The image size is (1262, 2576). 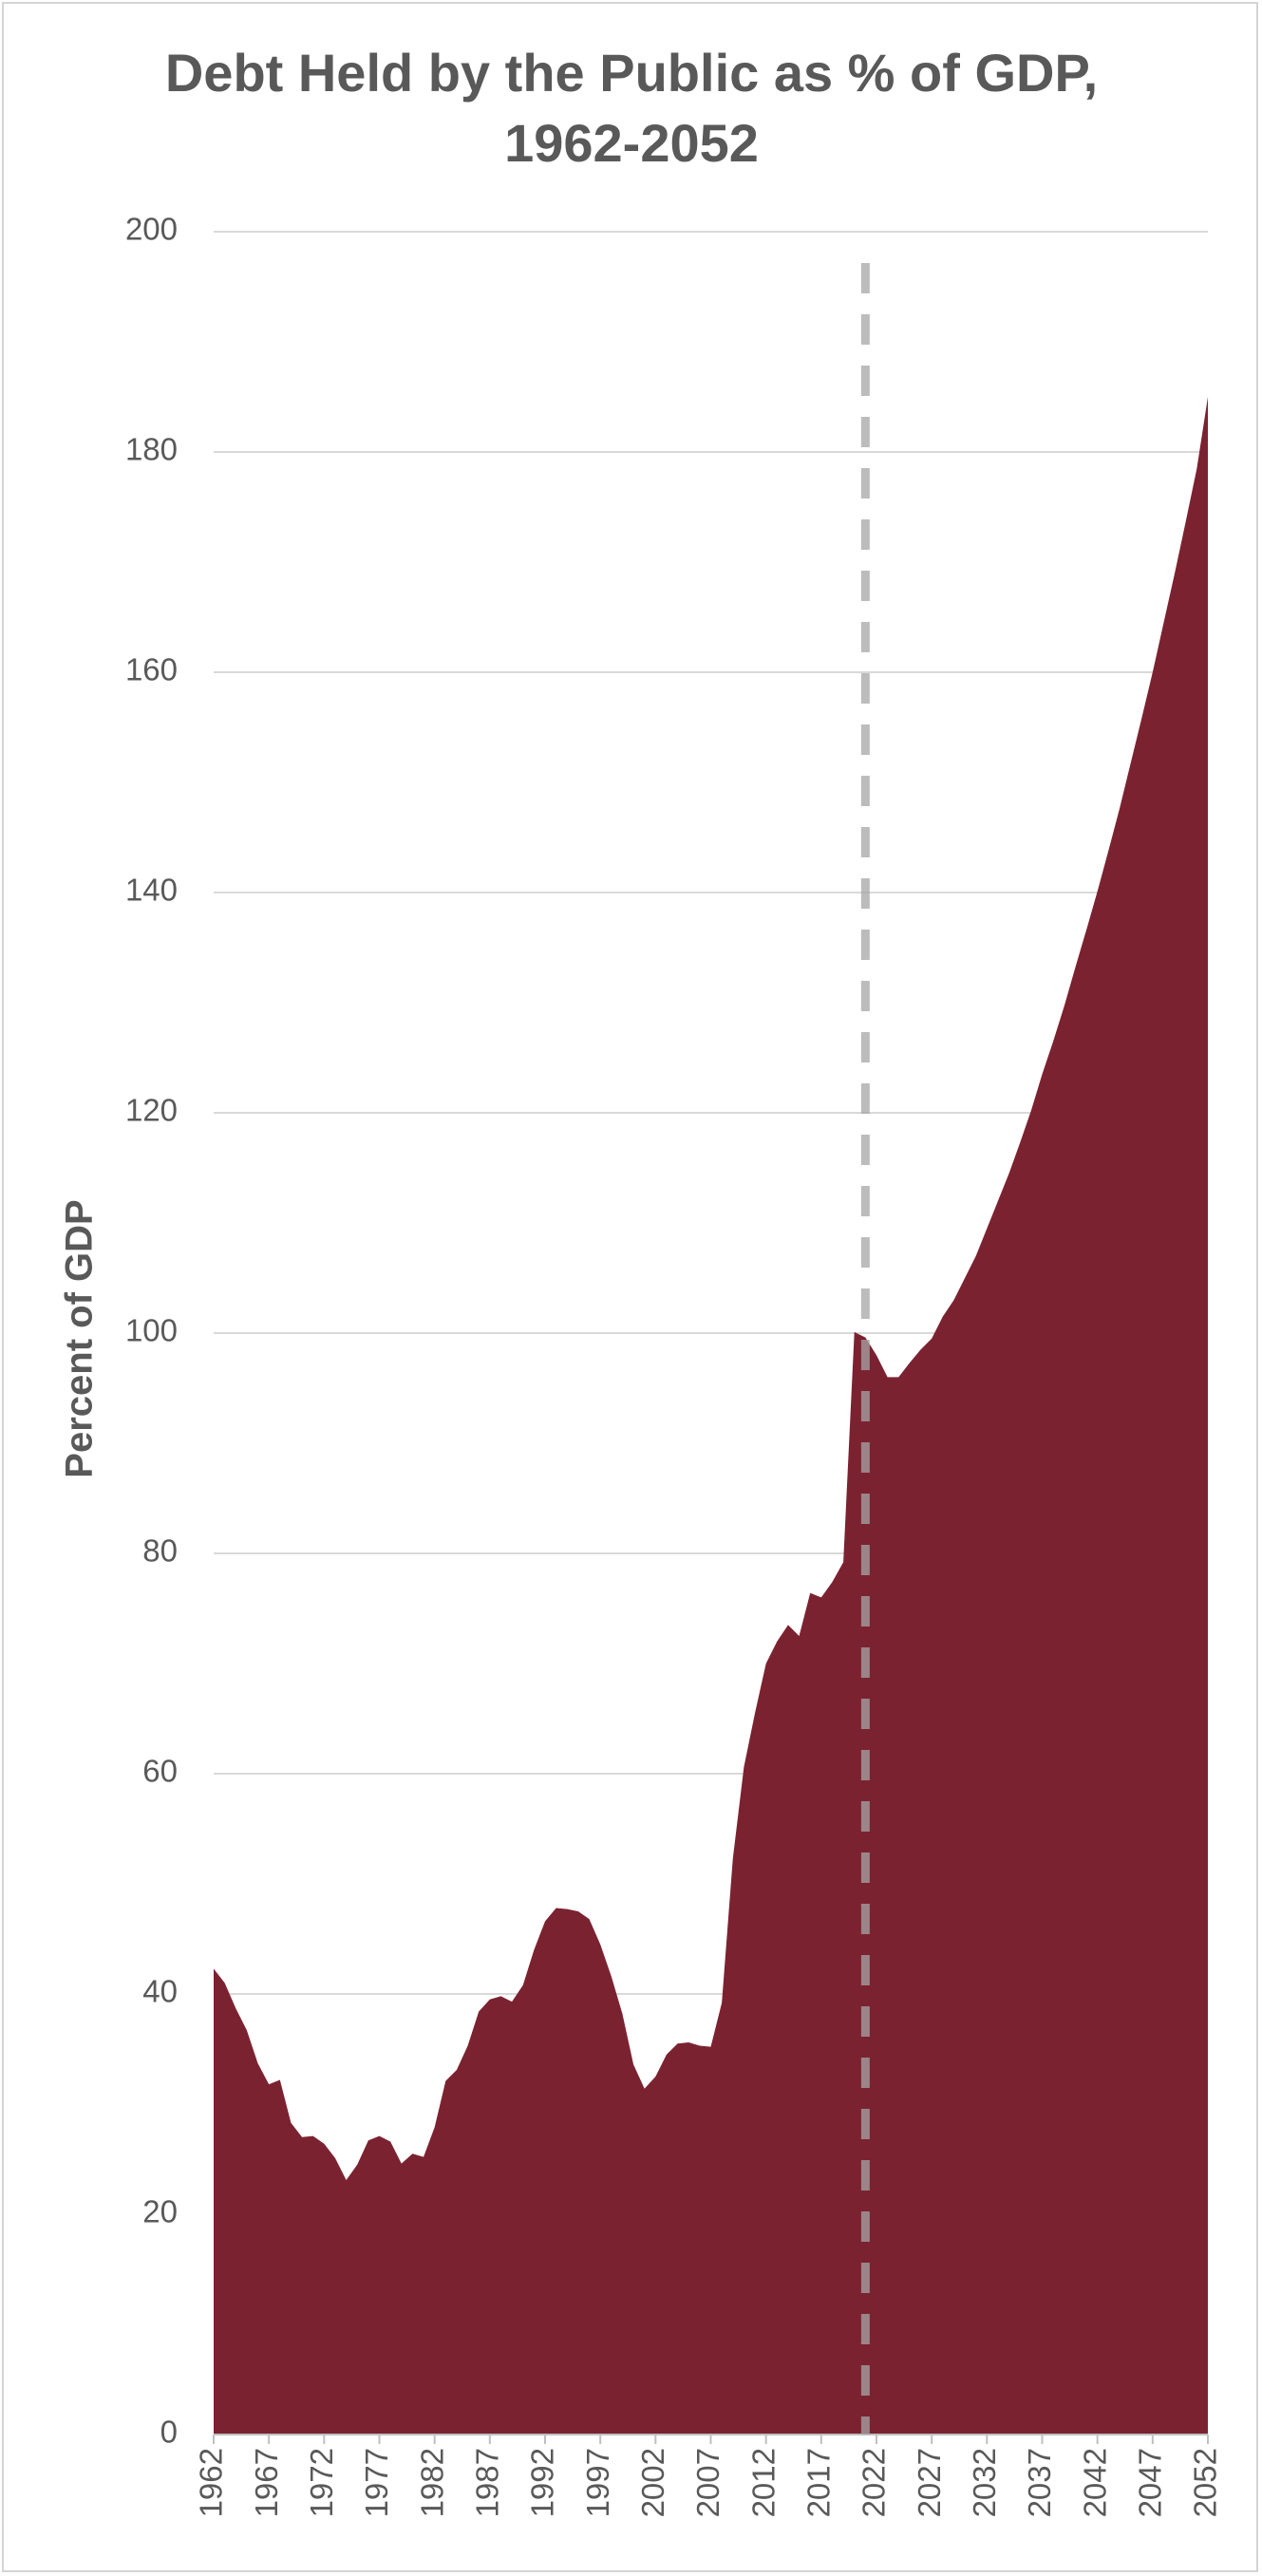 I want to click on y-tick-label: 200, so click(x=152, y=229).